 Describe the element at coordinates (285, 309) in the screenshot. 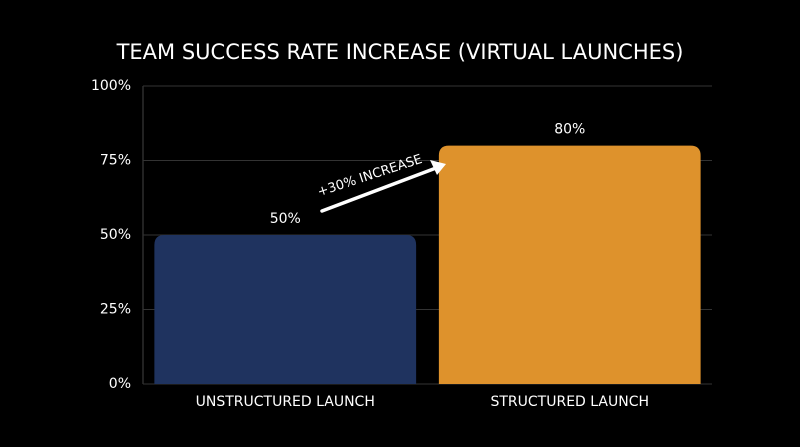

I see `bar` at that location.